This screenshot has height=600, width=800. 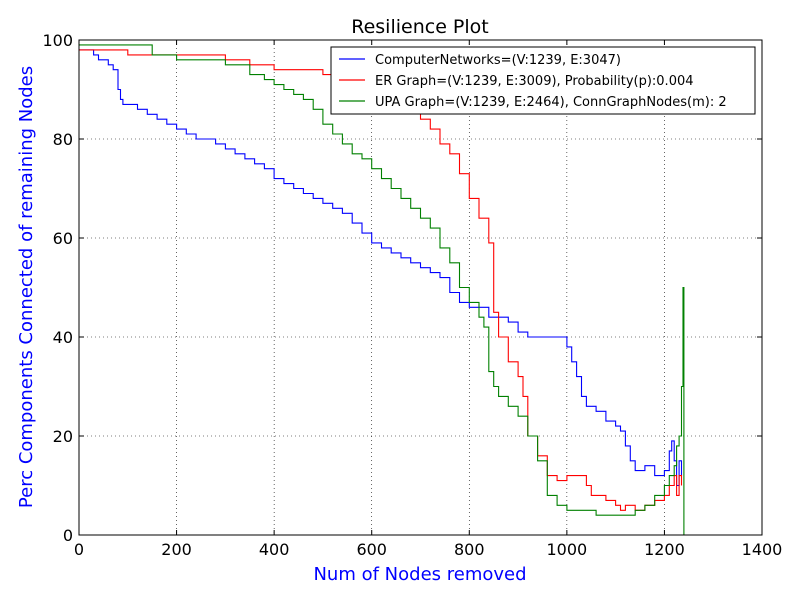 I want to click on x-tick-label: 200, so click(x=176, y=549).